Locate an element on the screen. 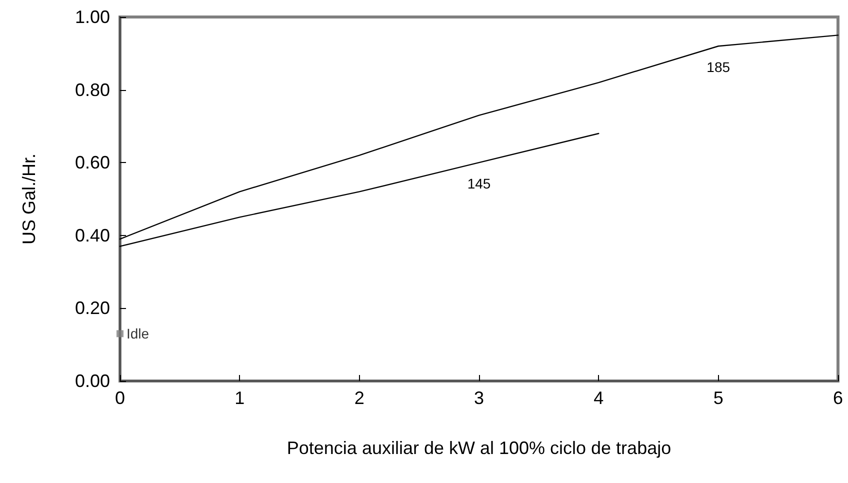 This screenshot has width=848, height=483. y-tick-label: 0.60 is located at coordinates (92, 162).